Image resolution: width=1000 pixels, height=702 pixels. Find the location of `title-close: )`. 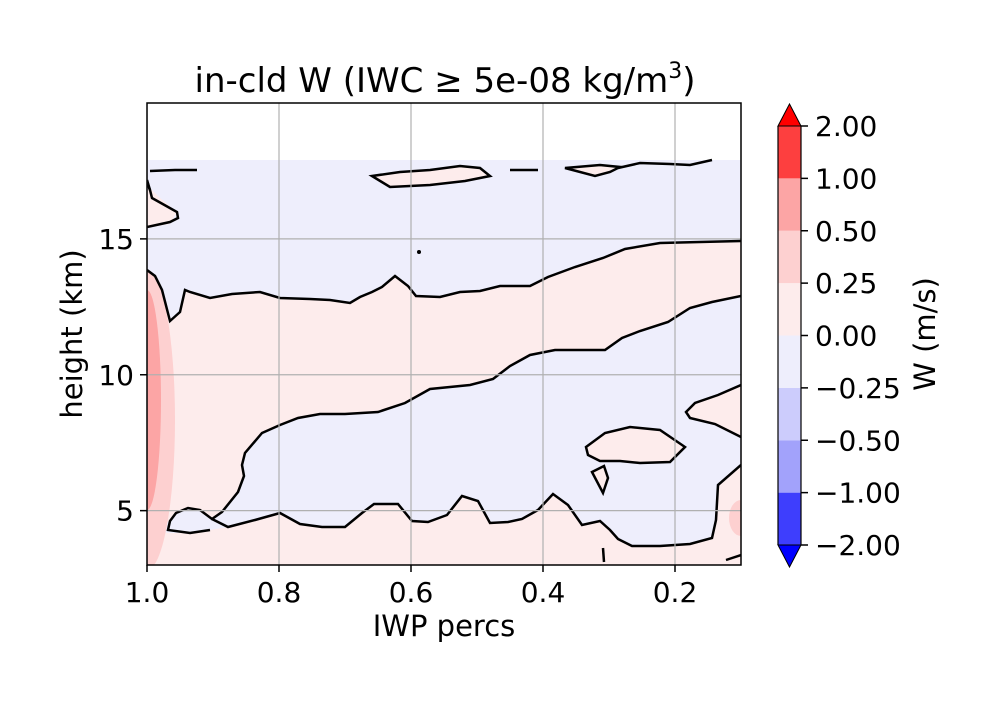

title-close: ) is located at coordinates (688, 81).